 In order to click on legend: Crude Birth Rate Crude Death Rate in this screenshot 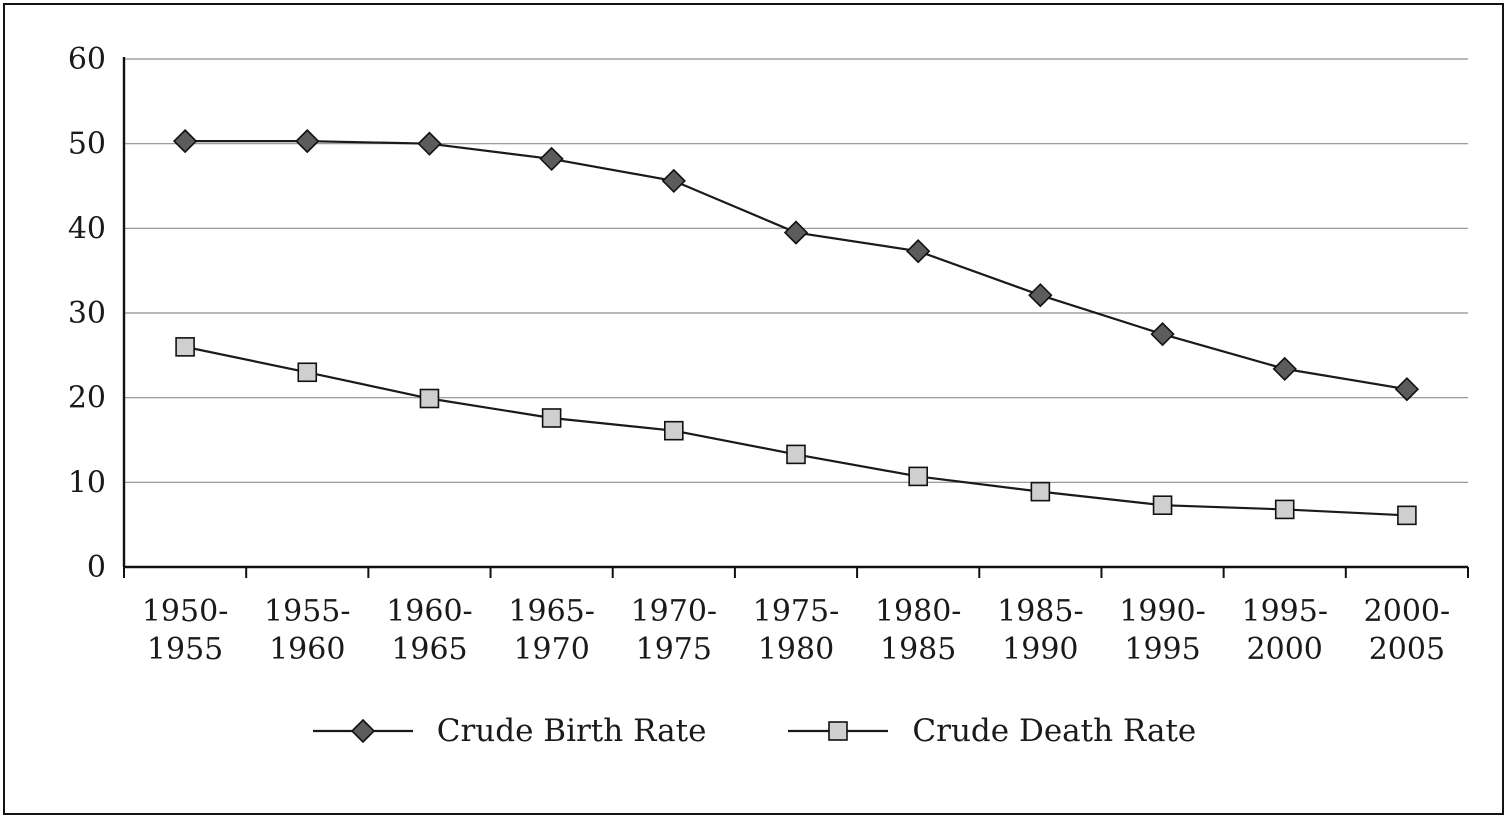, I will do `click(753, 731)`.